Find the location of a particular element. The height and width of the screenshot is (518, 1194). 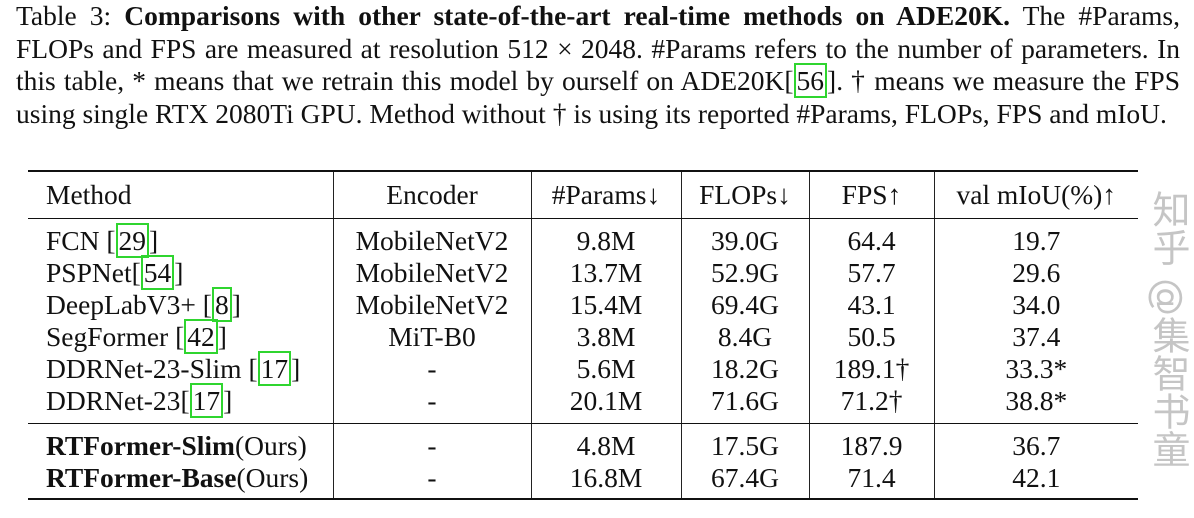

cell-encoder: MiT-B0 is located at coordinates (431, 337).